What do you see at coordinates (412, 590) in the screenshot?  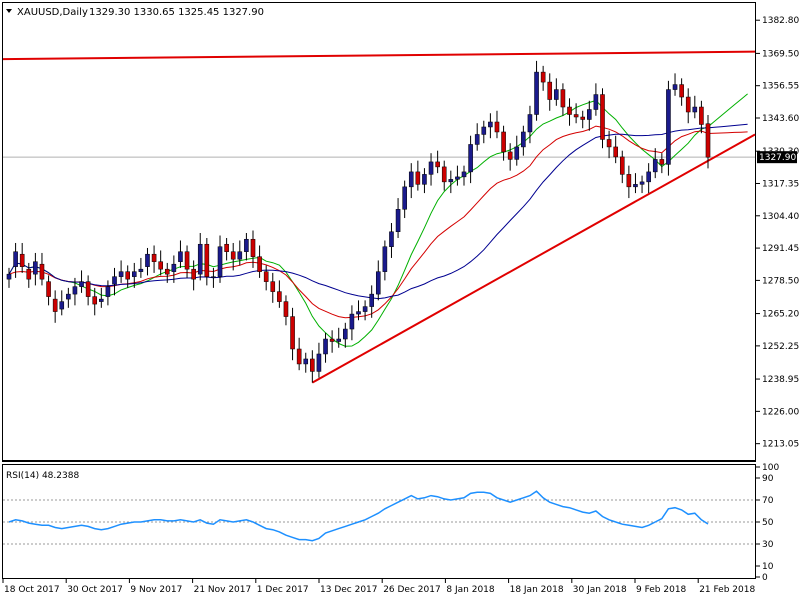 I see `time-tick-label: 26 Dec 2017` at bounding box center [412, 590].